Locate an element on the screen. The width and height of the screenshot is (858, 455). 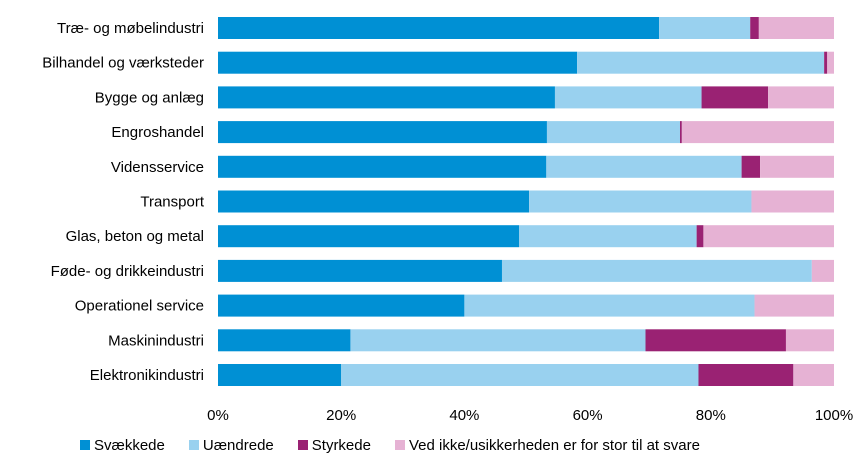
category-label: Vidensservice is located at coordinates (157, 167).